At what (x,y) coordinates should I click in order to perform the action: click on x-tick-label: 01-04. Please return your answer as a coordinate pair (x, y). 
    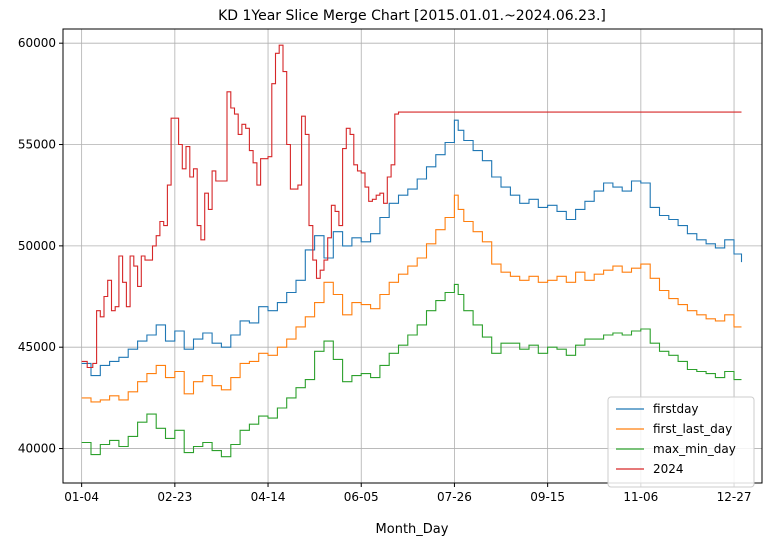
    Looking at the image, I should click on (81, 497).